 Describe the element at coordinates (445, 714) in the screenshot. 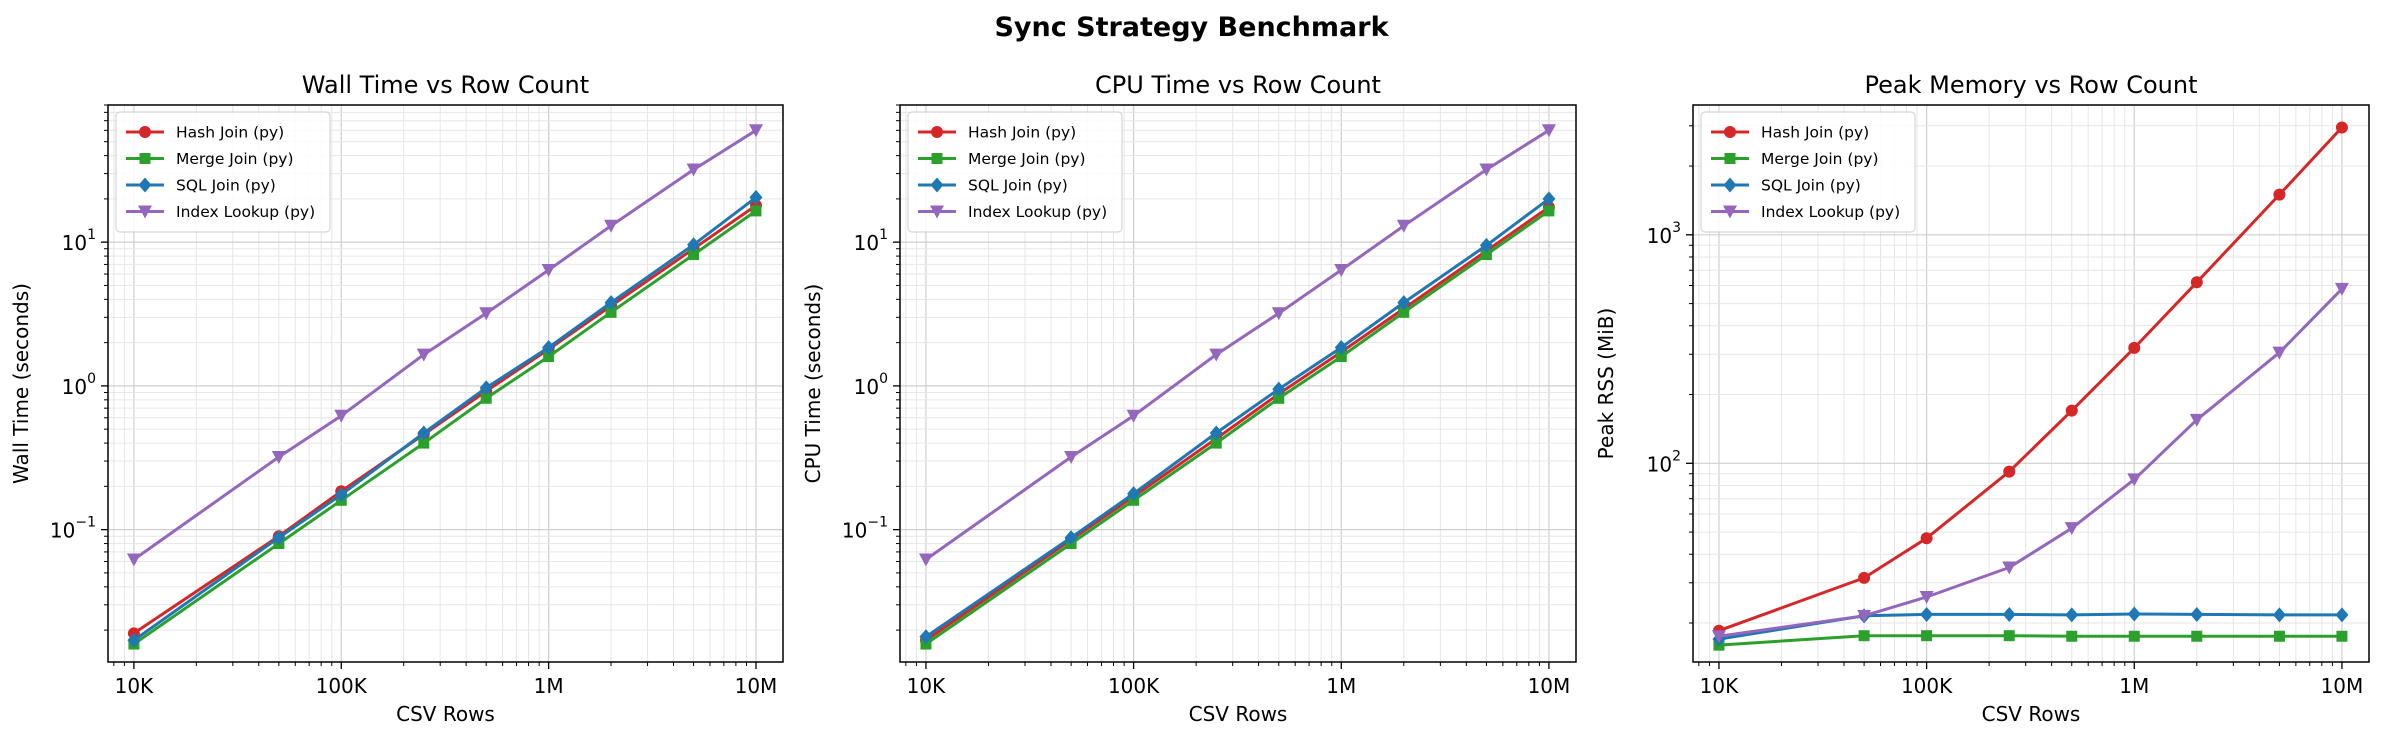

I see `x-axis-label: CSV Rows` at that location.